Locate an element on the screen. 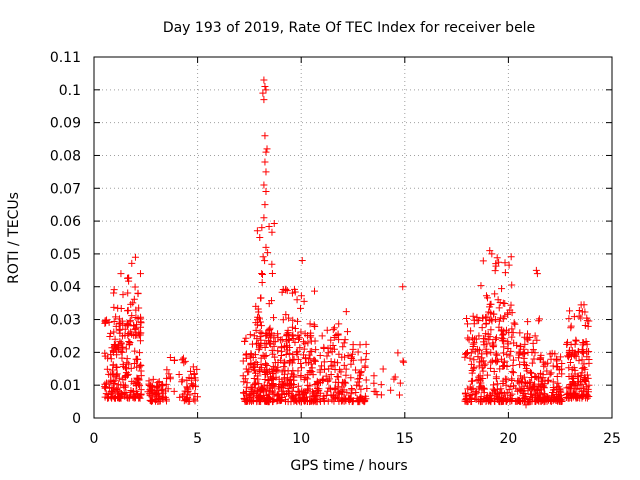  x-axis-label: GPS time / hours is located at coordinates (348, 466).